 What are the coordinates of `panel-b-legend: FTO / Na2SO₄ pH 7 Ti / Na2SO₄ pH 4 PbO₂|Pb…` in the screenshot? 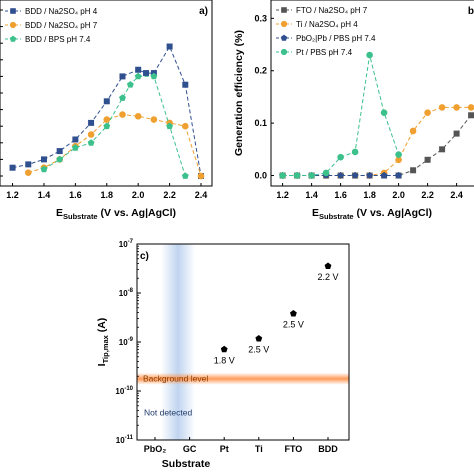 It's located at (326, 31).